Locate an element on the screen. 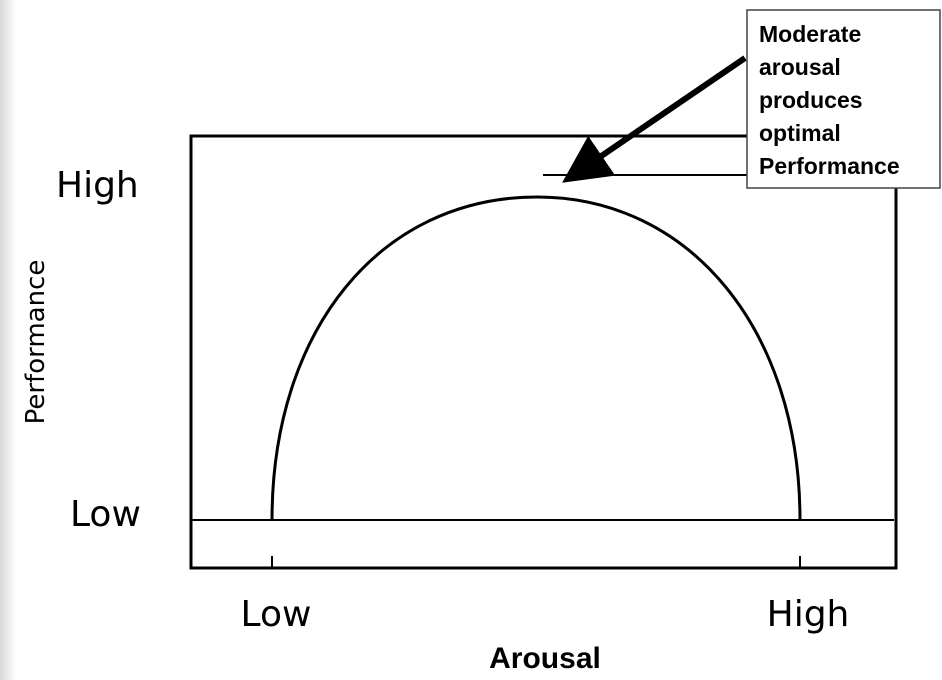  annotation-box is located at coordinates (843, 99).